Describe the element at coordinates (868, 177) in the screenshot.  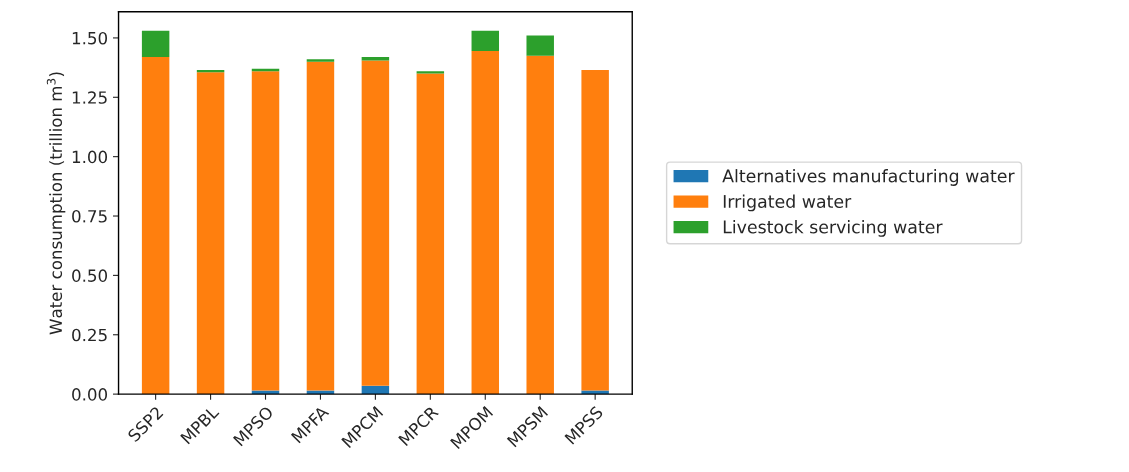
I see `legend-label: Alternatives manufacturing water` at that location.